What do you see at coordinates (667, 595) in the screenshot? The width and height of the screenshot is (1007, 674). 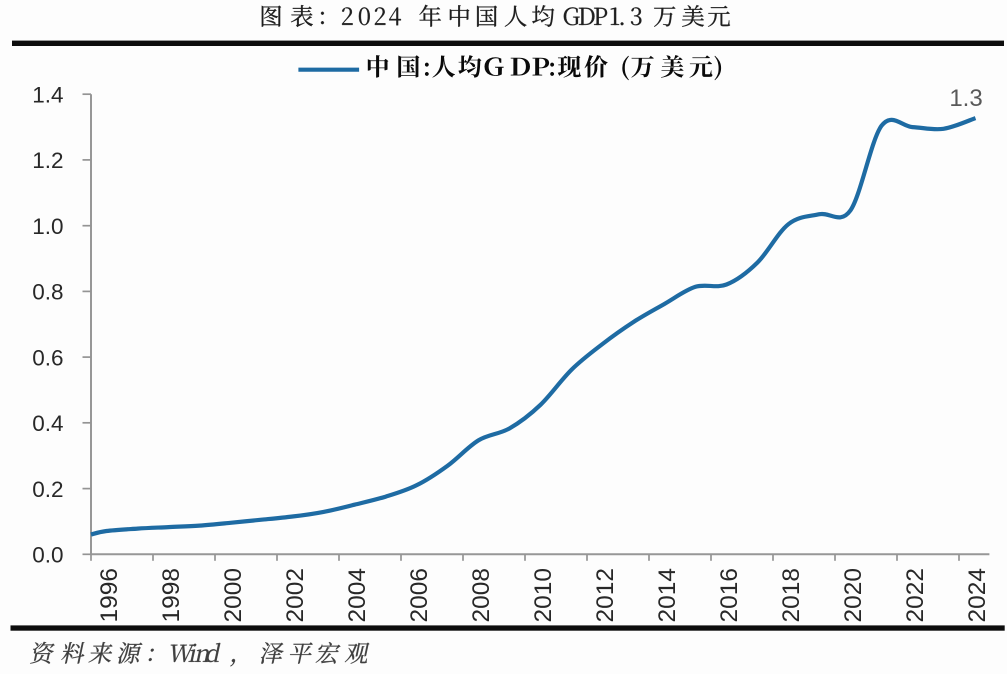 I see `svg-text: 2014` at bounding box center [667, 595].